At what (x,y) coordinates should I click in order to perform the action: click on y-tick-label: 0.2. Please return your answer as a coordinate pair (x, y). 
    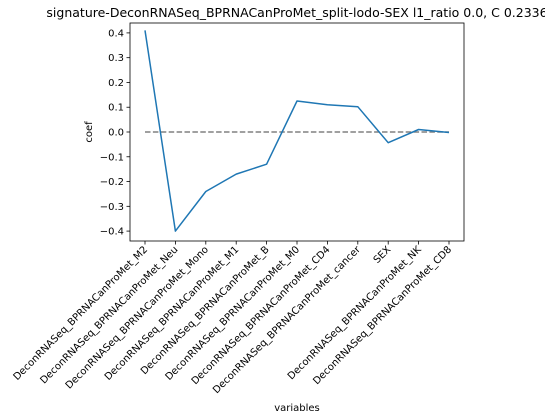
    Looking at the image, I should click on (116, 83).